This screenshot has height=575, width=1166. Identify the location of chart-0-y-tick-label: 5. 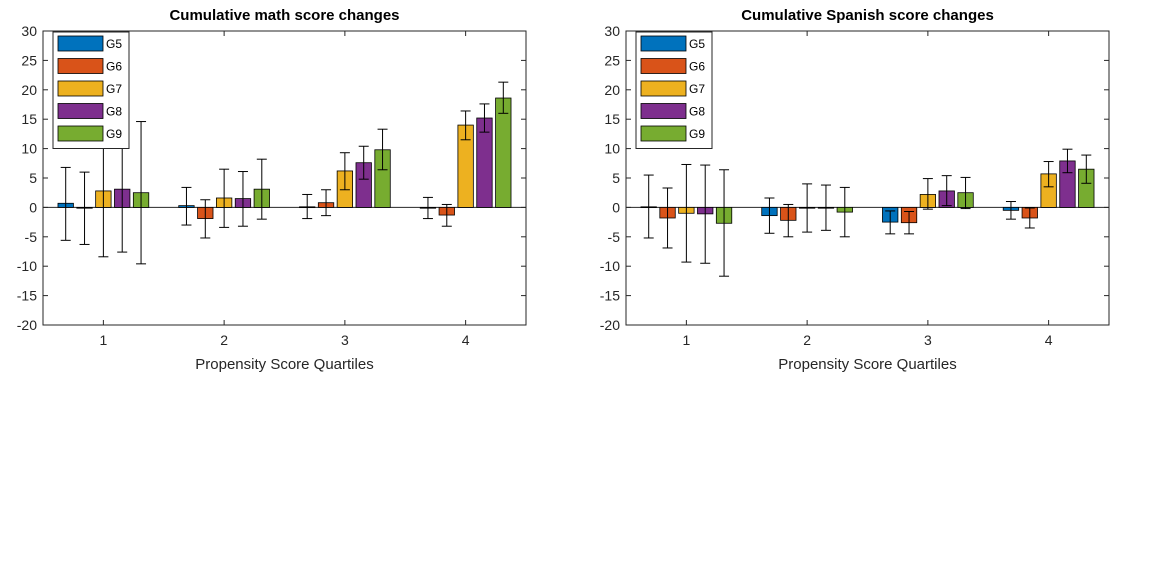
(33, 178).